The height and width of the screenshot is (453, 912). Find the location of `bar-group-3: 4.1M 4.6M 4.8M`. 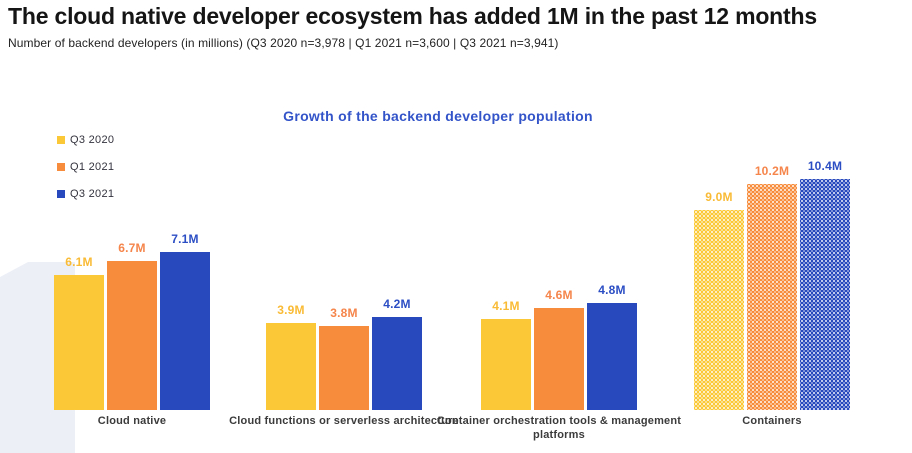

bar-group-3: 4.1M 4.6M 4.8M is located at coordinates (559, 346).